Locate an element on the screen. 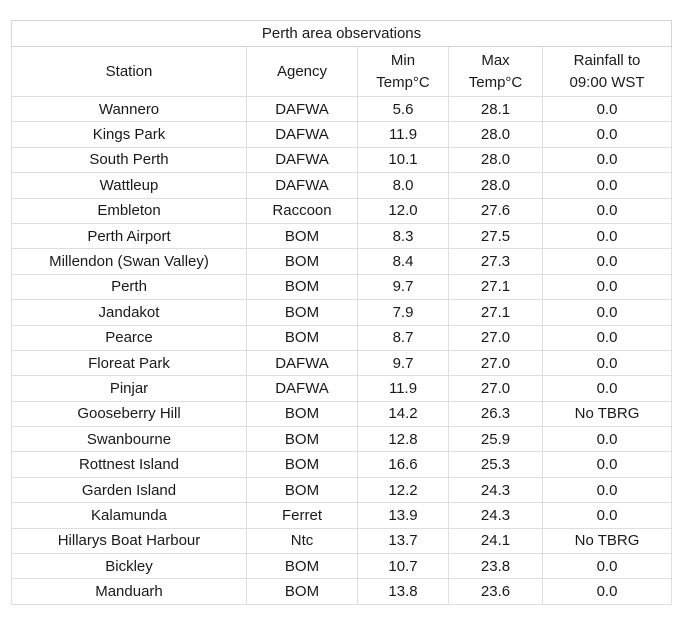 The height and width of the screenshot is (625, 680). max-temp-cell: 25.9 is located at coordinates (495, 439).